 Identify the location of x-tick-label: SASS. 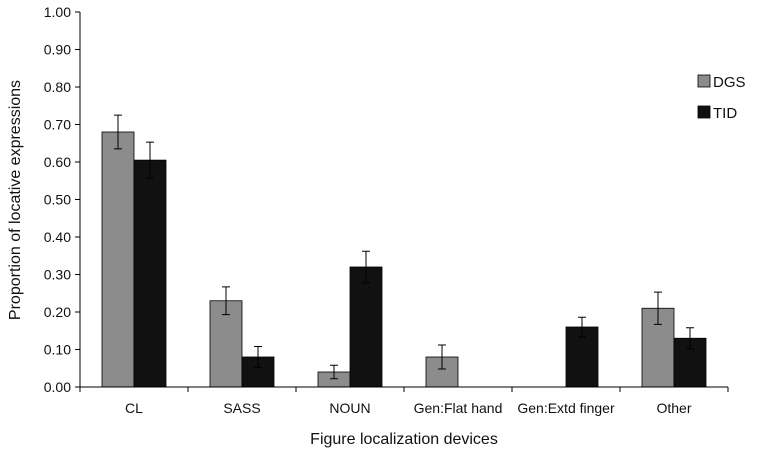
(241, 408).